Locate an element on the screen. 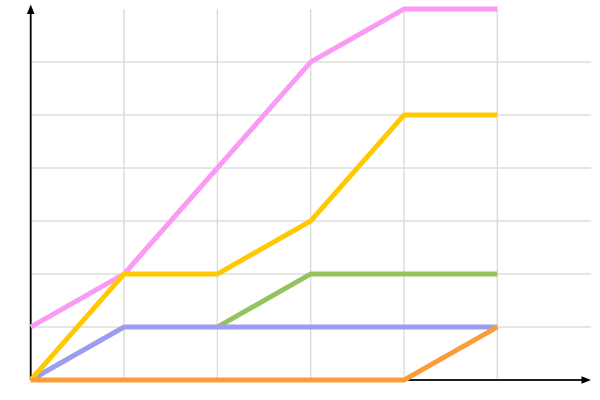  y-axis-arrowhead is located at coordinates (30, 9).